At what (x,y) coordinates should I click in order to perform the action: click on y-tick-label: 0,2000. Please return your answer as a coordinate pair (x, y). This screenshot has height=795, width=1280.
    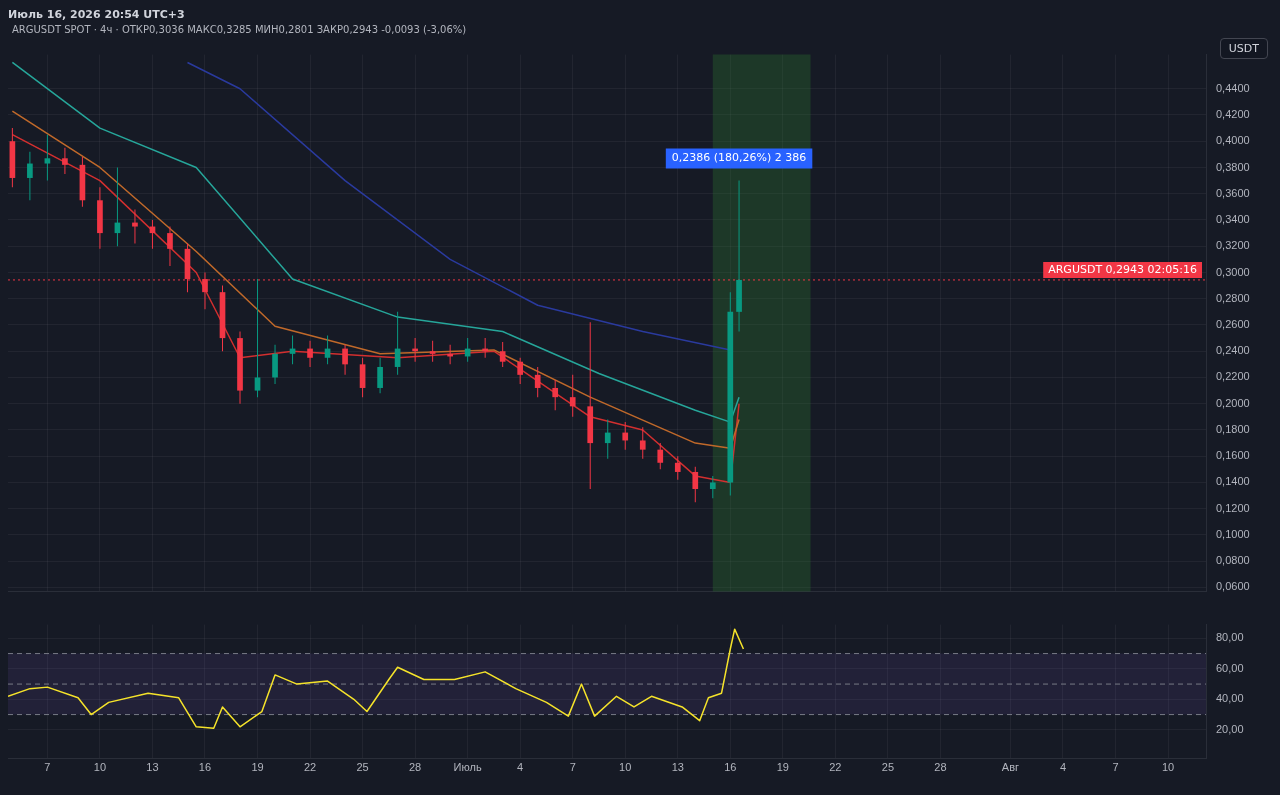
    Looking at the image, I should click on (1233, 402).